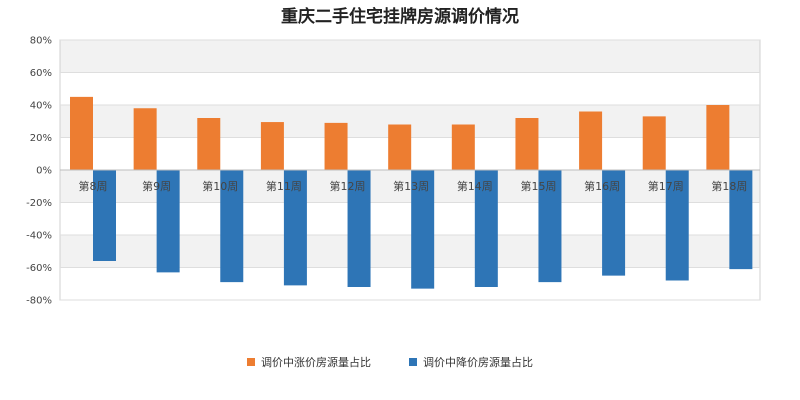 The width and height of the screenshot is (800, 400). What do you see at coordinates (666, 186) in the screenshot?
I see `x-tick-label: 第17周` at bounding box center [666, 186].